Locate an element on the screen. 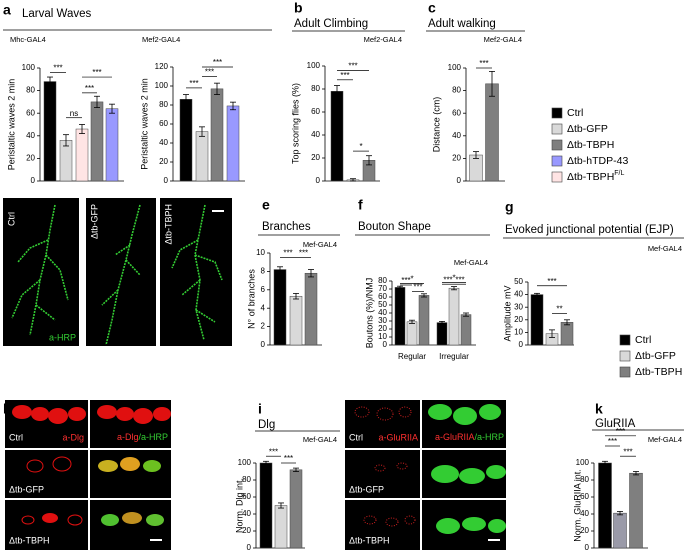 This screenshot has width=685, height=554. panel-letter: h is located at coordinates (7, 409).